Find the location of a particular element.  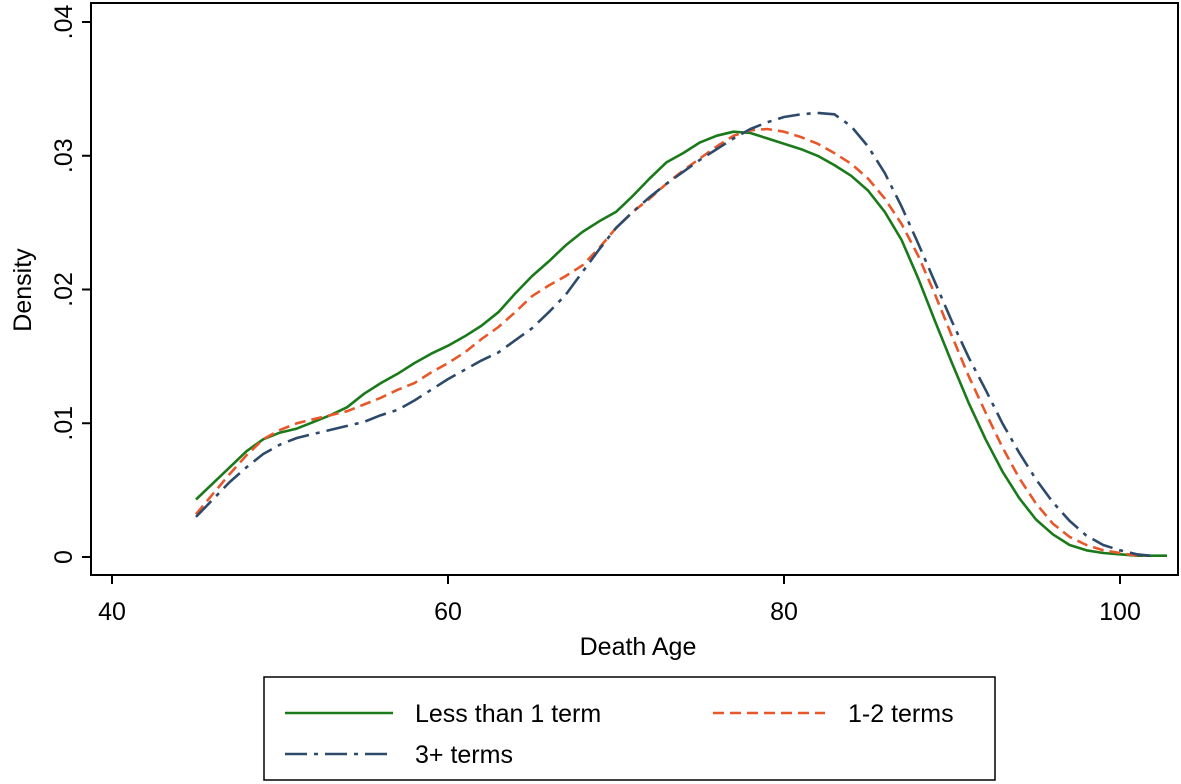

legend: Less than 1 term 1-2 terms 3+ terms is located at coordinates (629, 728).